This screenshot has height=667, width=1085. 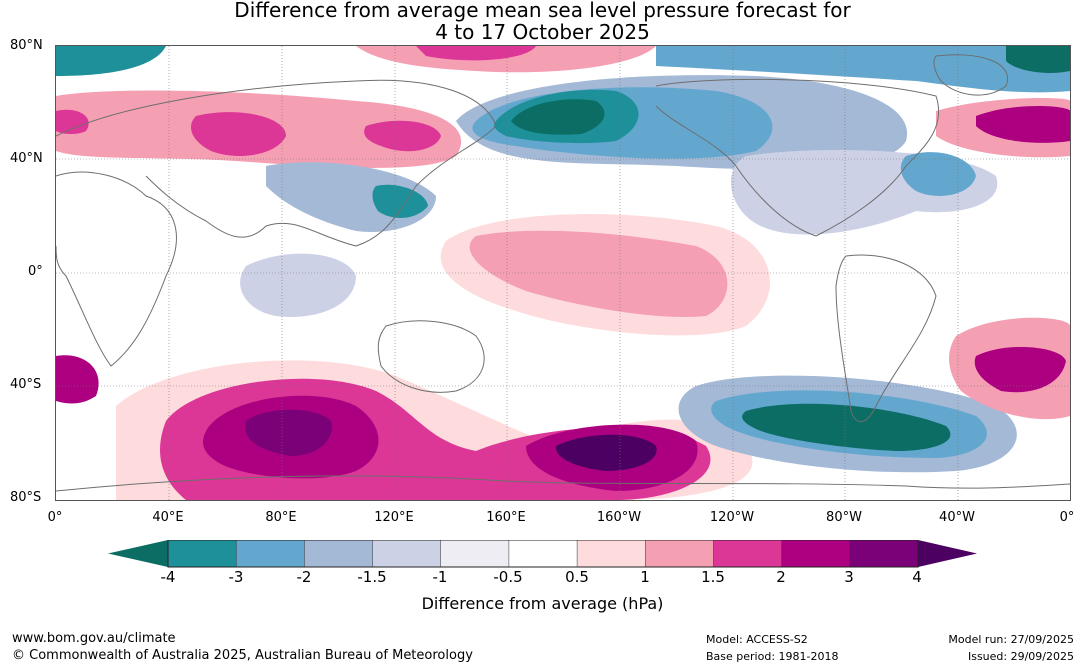 What do you see at coordinates (476, 53) in the screenshot?
I see `north-sea-high-core` at bounding box center [476, 53].